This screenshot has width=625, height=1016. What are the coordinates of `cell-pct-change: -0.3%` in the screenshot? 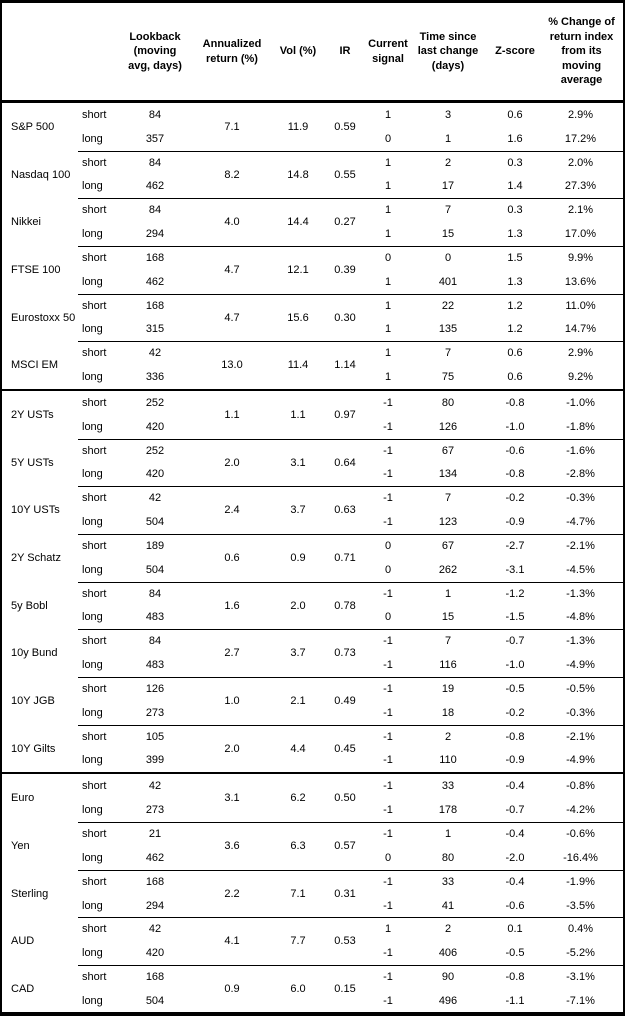 It's located at (580, 712).